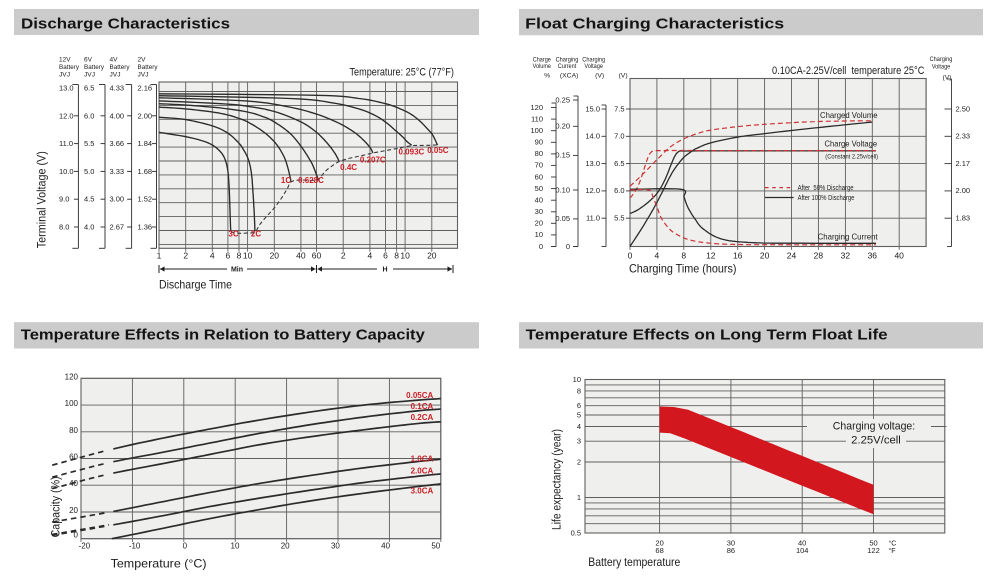 The image size is (1000, 577). Describe the element at coordinates (159, 563) in the screenshot. I see `svg-text: Temperature (°C)` at that location.